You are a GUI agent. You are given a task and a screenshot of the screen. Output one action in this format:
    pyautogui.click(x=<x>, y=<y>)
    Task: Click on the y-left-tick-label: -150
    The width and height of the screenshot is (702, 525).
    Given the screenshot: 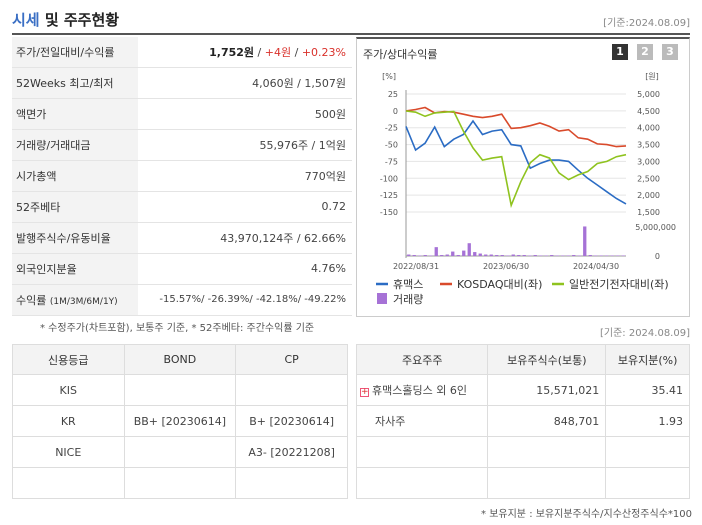 What is the action you would take?
    pyautogui.click(x=389, y=212)
    